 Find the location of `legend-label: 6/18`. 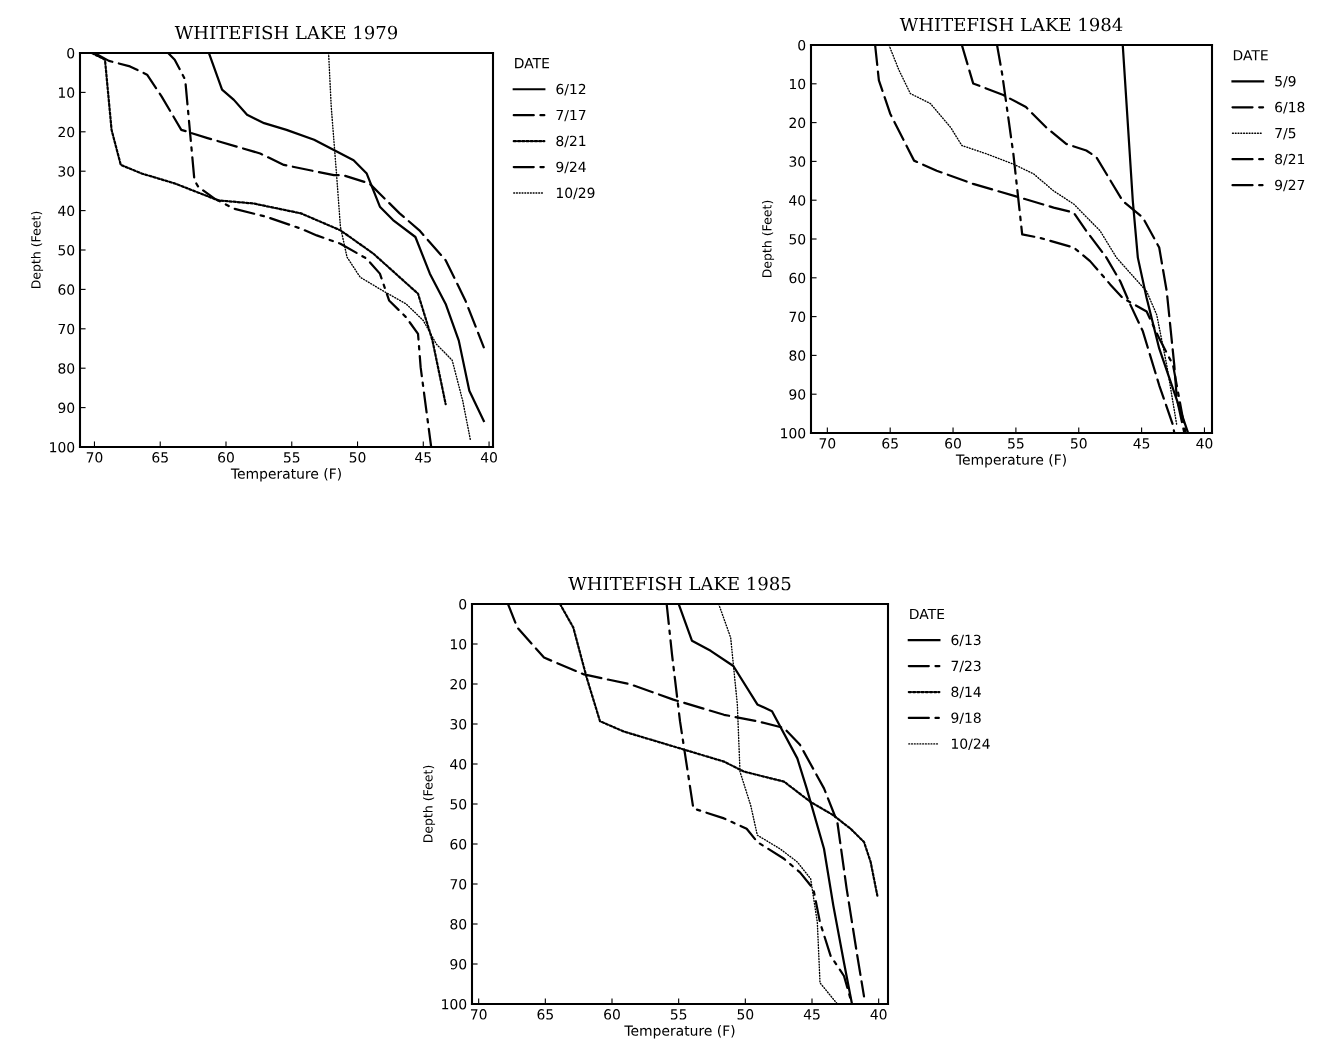

legend-label: 6/18 is located at coordinates (1290, 107).